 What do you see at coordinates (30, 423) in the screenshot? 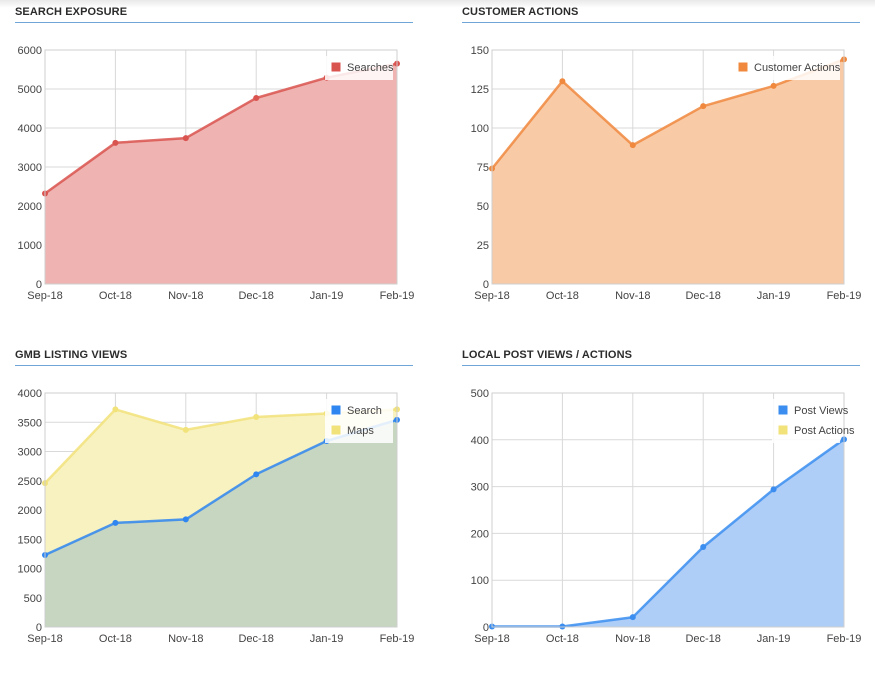
I see `y-tick-label: 3500` at bounding box center [30, 423].